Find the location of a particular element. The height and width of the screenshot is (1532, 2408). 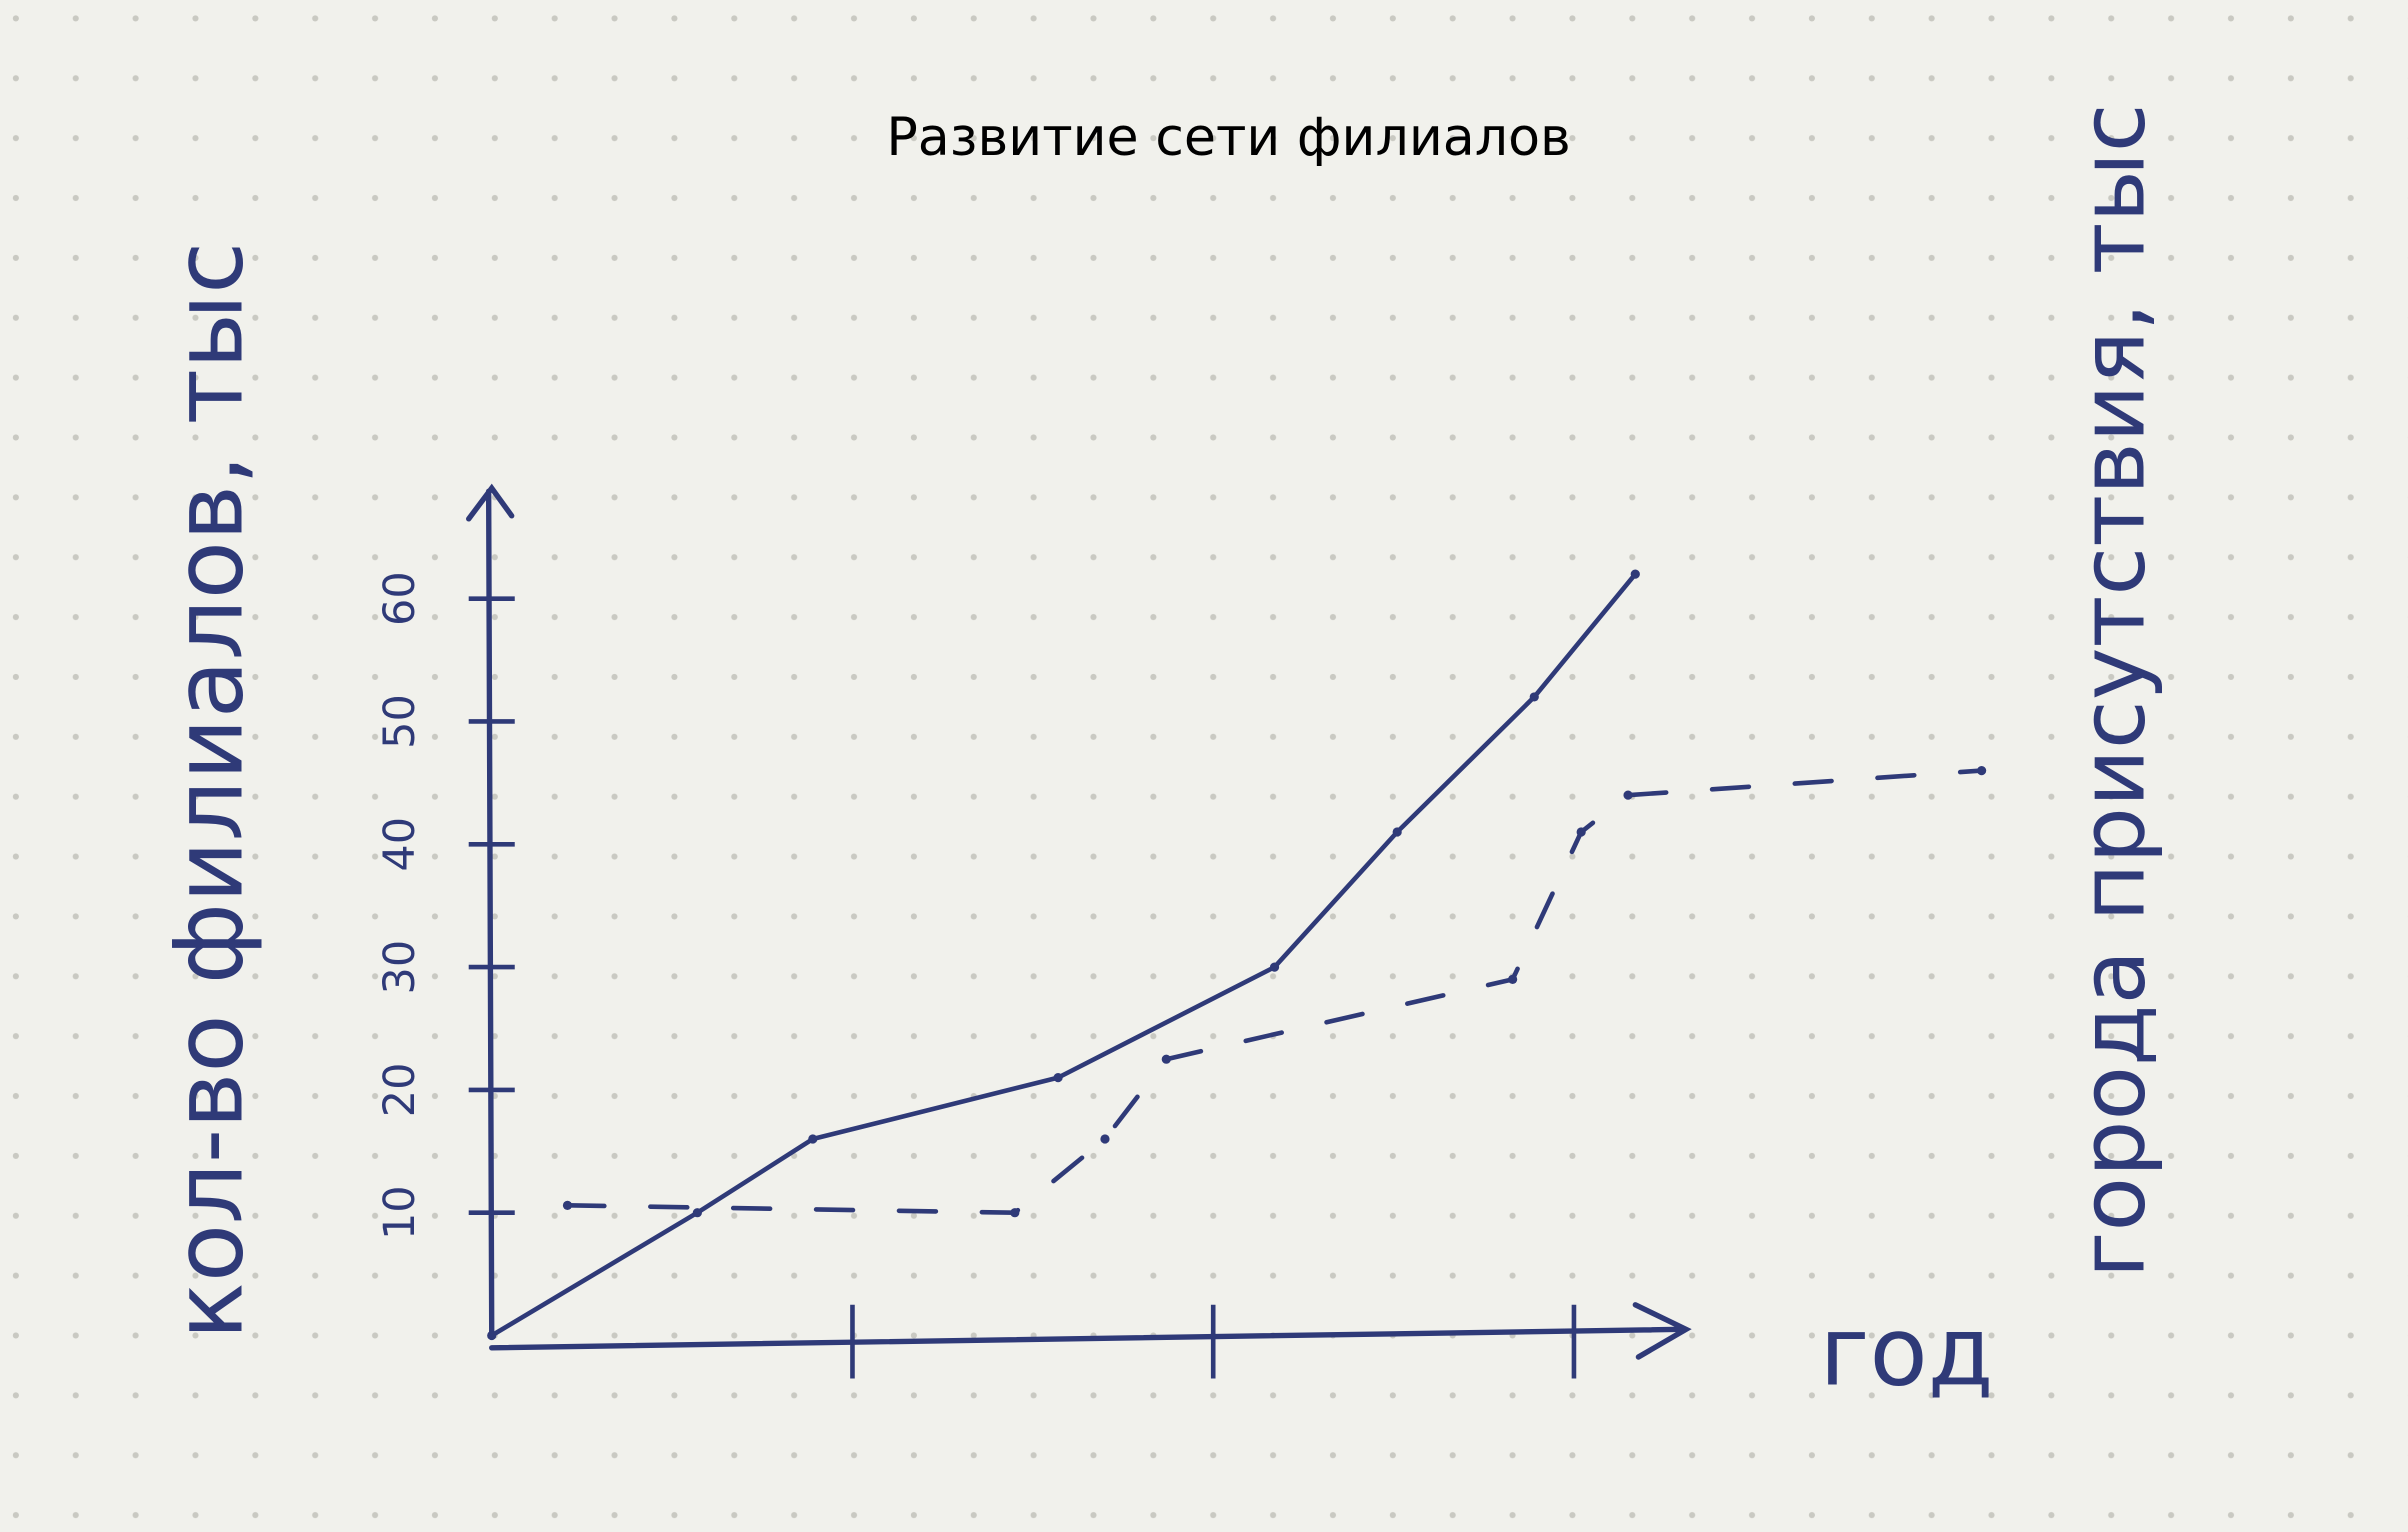

y-tick-label: 60 is located at coordinates (400, 598).